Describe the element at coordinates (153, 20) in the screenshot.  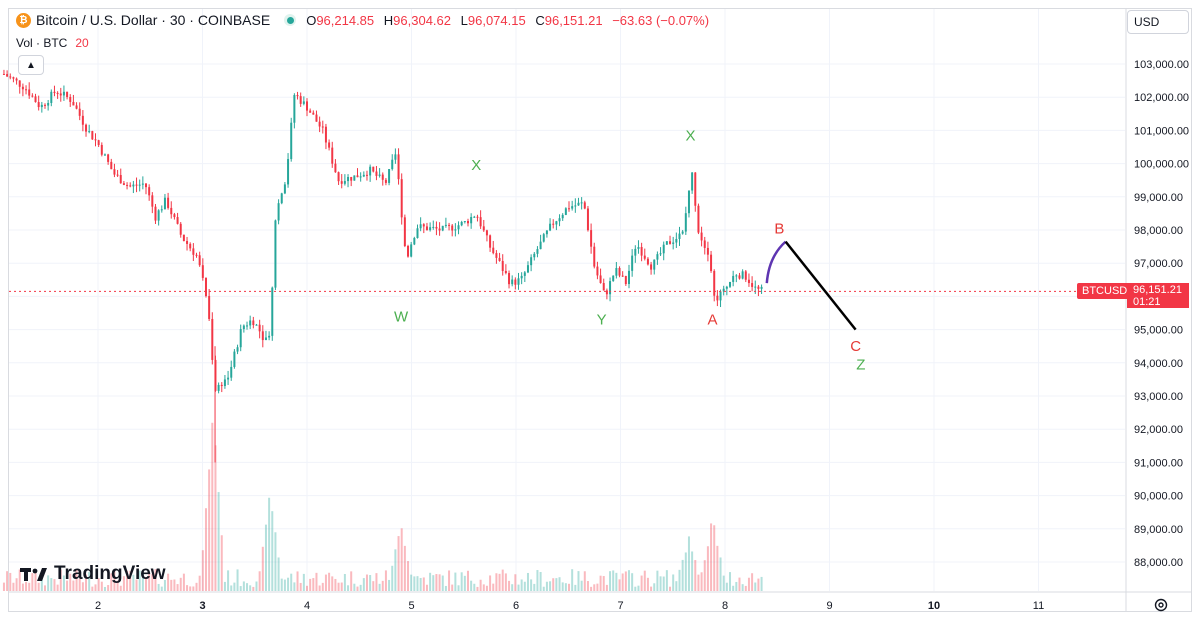
I see `symbol-title: Bitcoin / U.S. Dollar · 30 · COINBASE` at that location.